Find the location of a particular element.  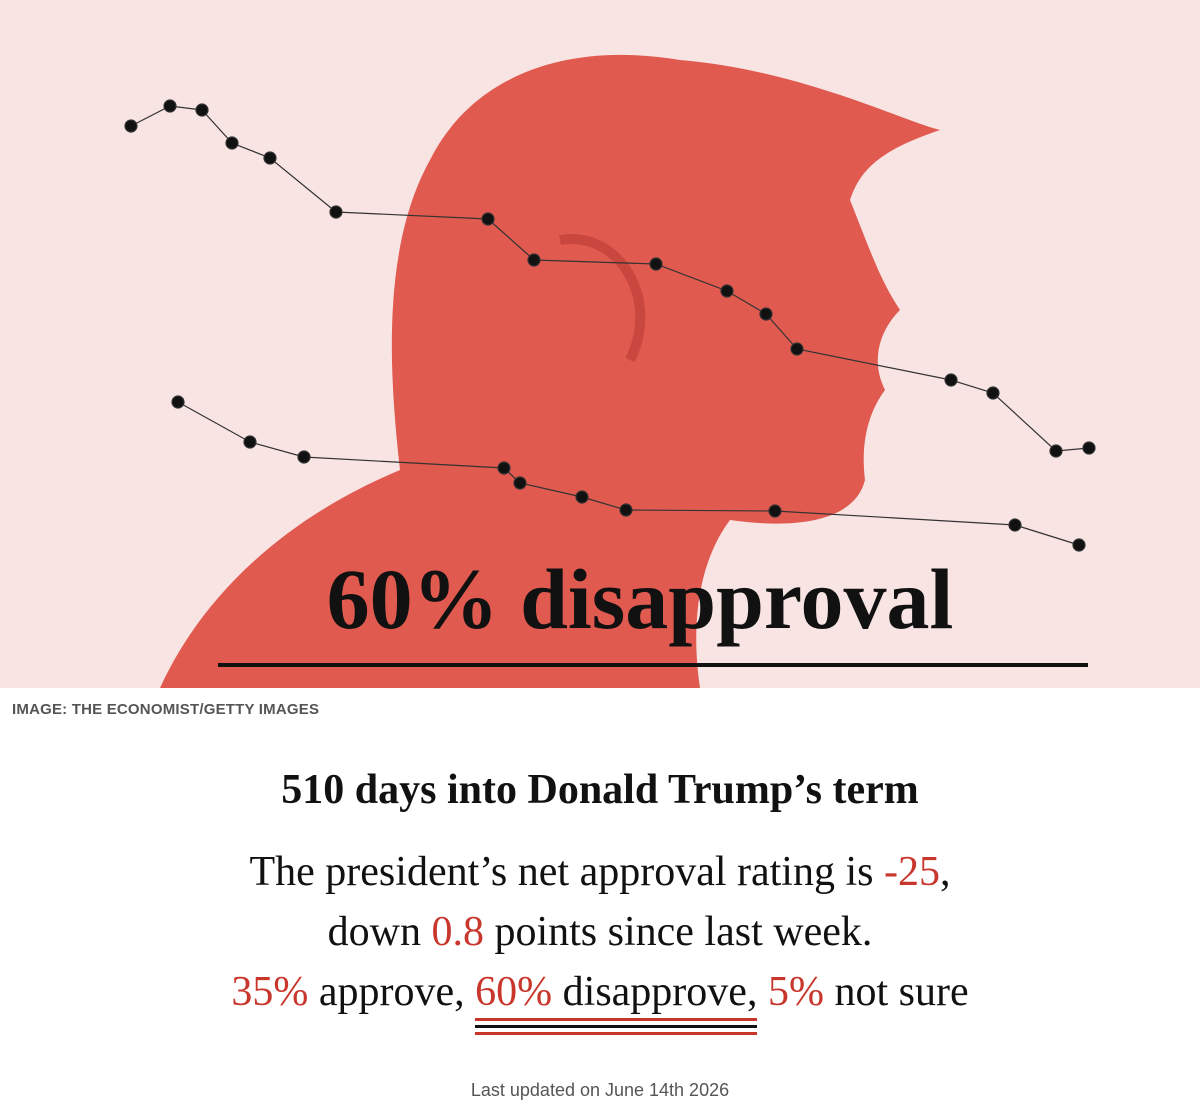

summary-line: 35% approve, 60% disapprove, 5% not sure is located at coordinates (600, 992).